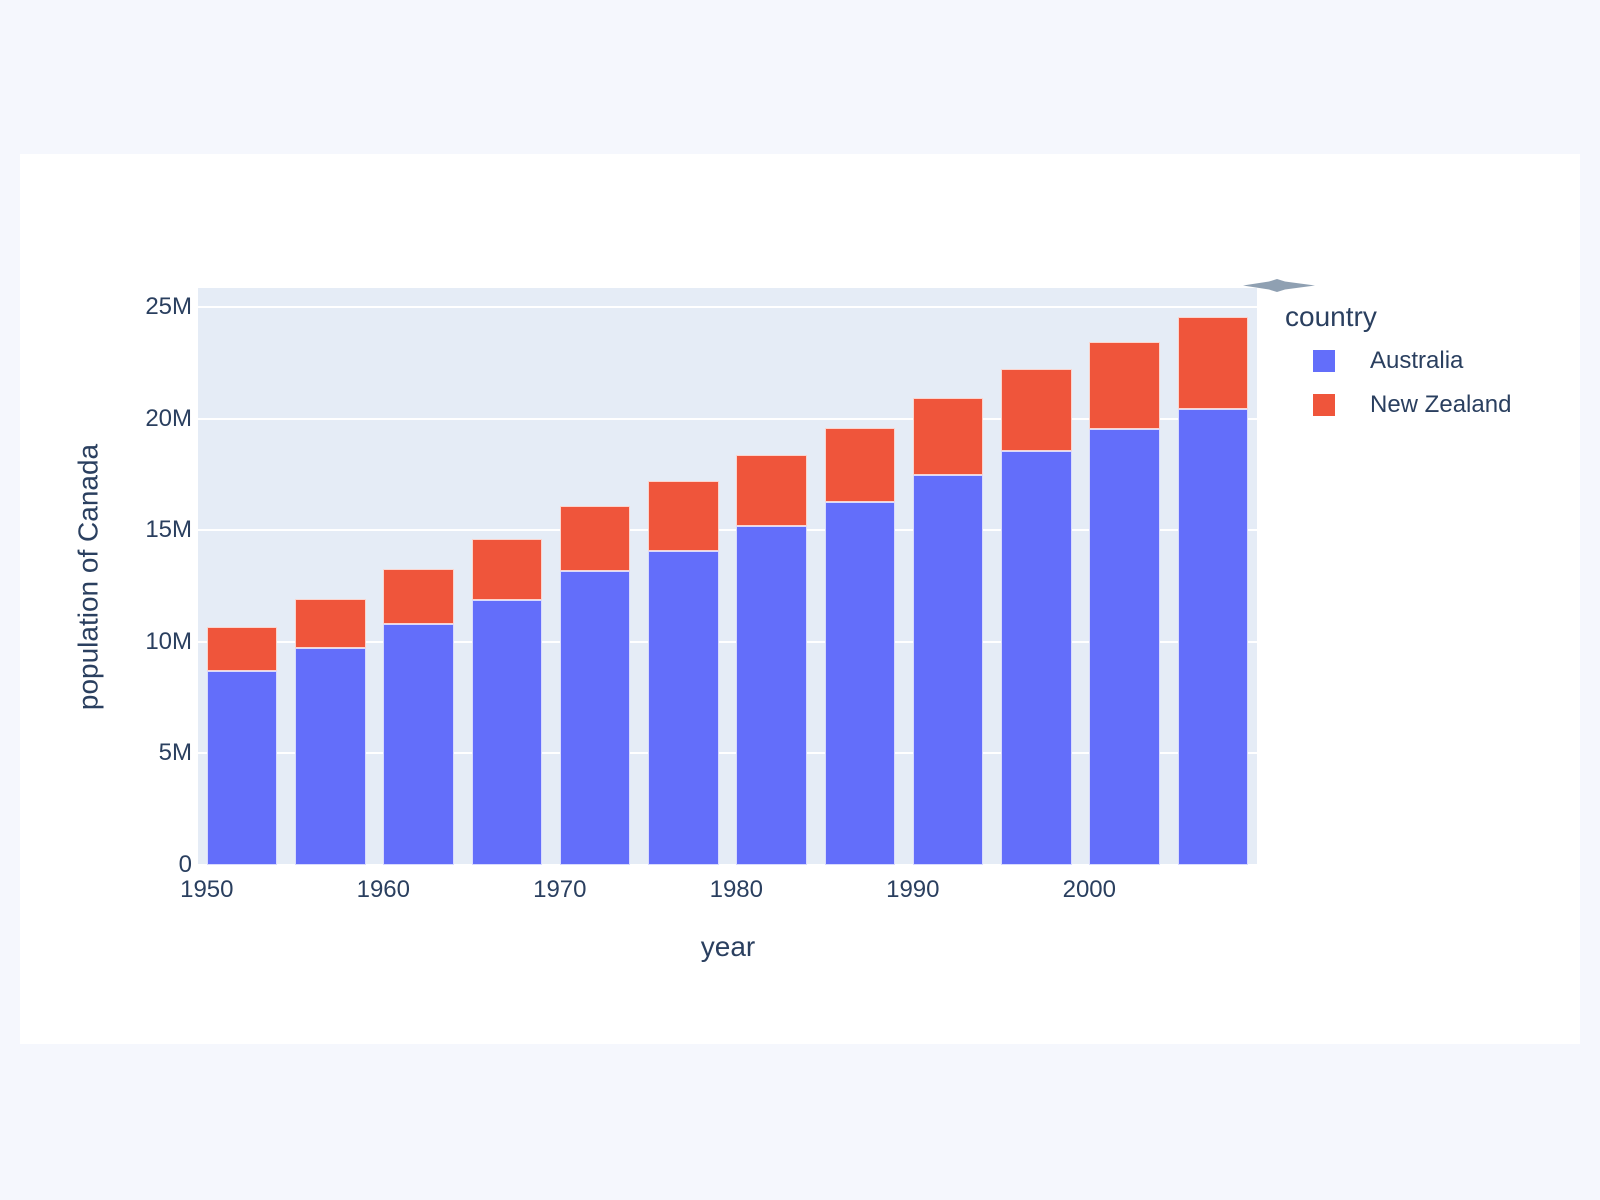  What do you see at coordinates (242, 768) in the screenshot?
I see `bar-australia-1952` at bounding box center [242, 768].